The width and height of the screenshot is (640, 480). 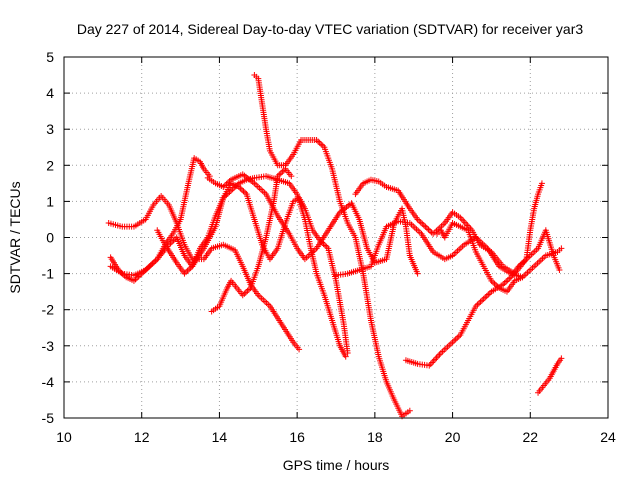 I want to click on x-tick-label: 14, so click(x=220, y=437).